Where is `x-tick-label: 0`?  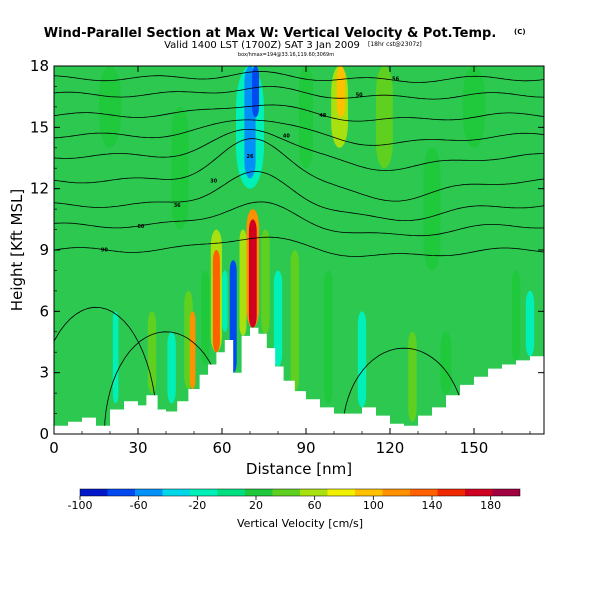 x-tick-label: 0 is located at coordinates (54, 448).